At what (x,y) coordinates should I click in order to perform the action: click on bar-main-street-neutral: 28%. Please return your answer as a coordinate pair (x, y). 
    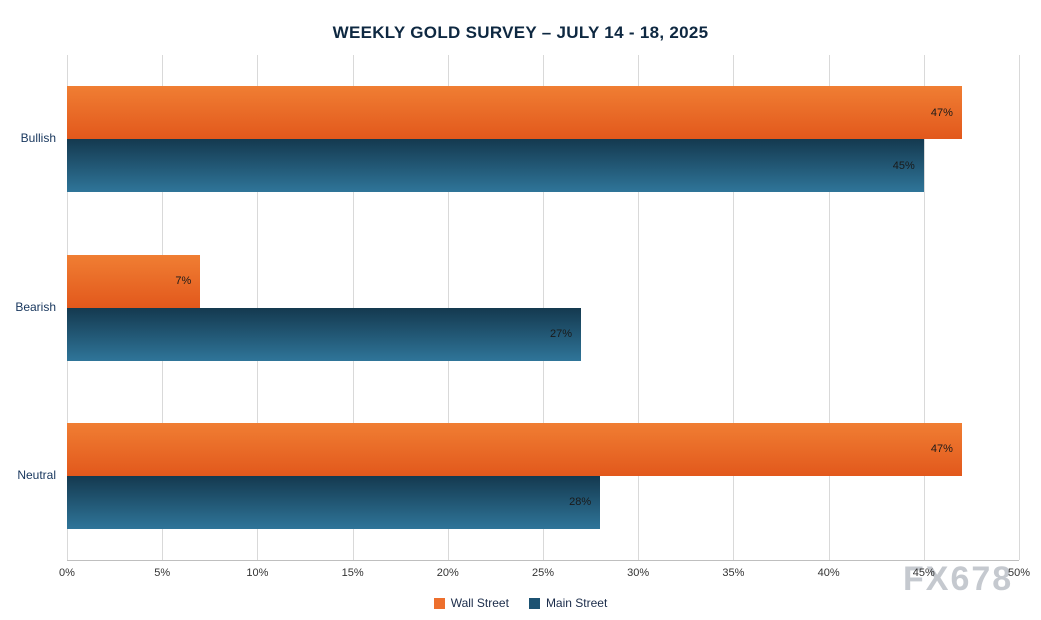
    Looking at the image, I should click on (334, 502).